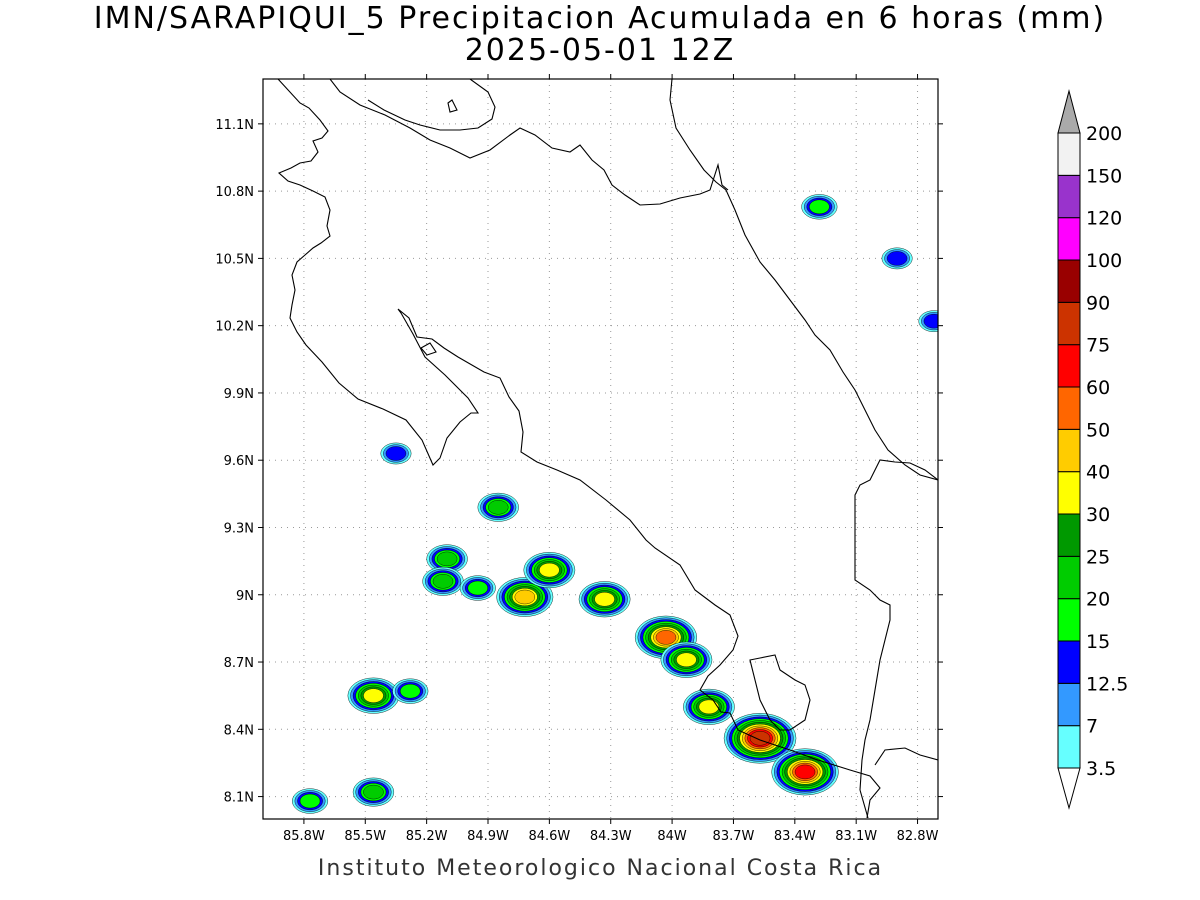 The image size is (1200, 900). What do you see at coordinates (1069, 111) in the screenshot?
I see `colorbar-top-arrow` at bounding box center [1069, 111].